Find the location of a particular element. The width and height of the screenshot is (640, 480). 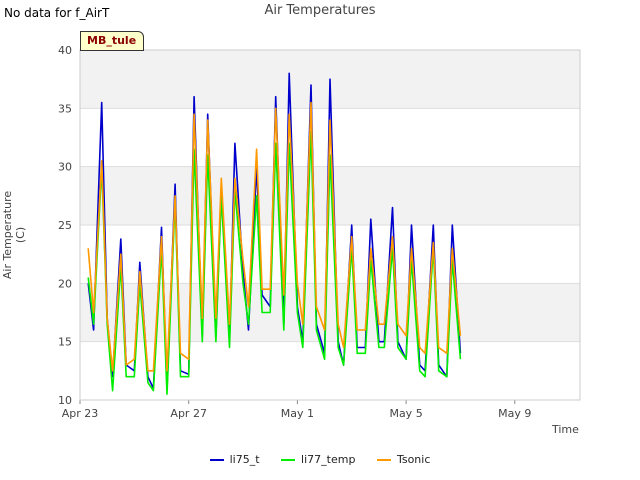

x-tick-label: May 9 is located at coordinates (514, 413).